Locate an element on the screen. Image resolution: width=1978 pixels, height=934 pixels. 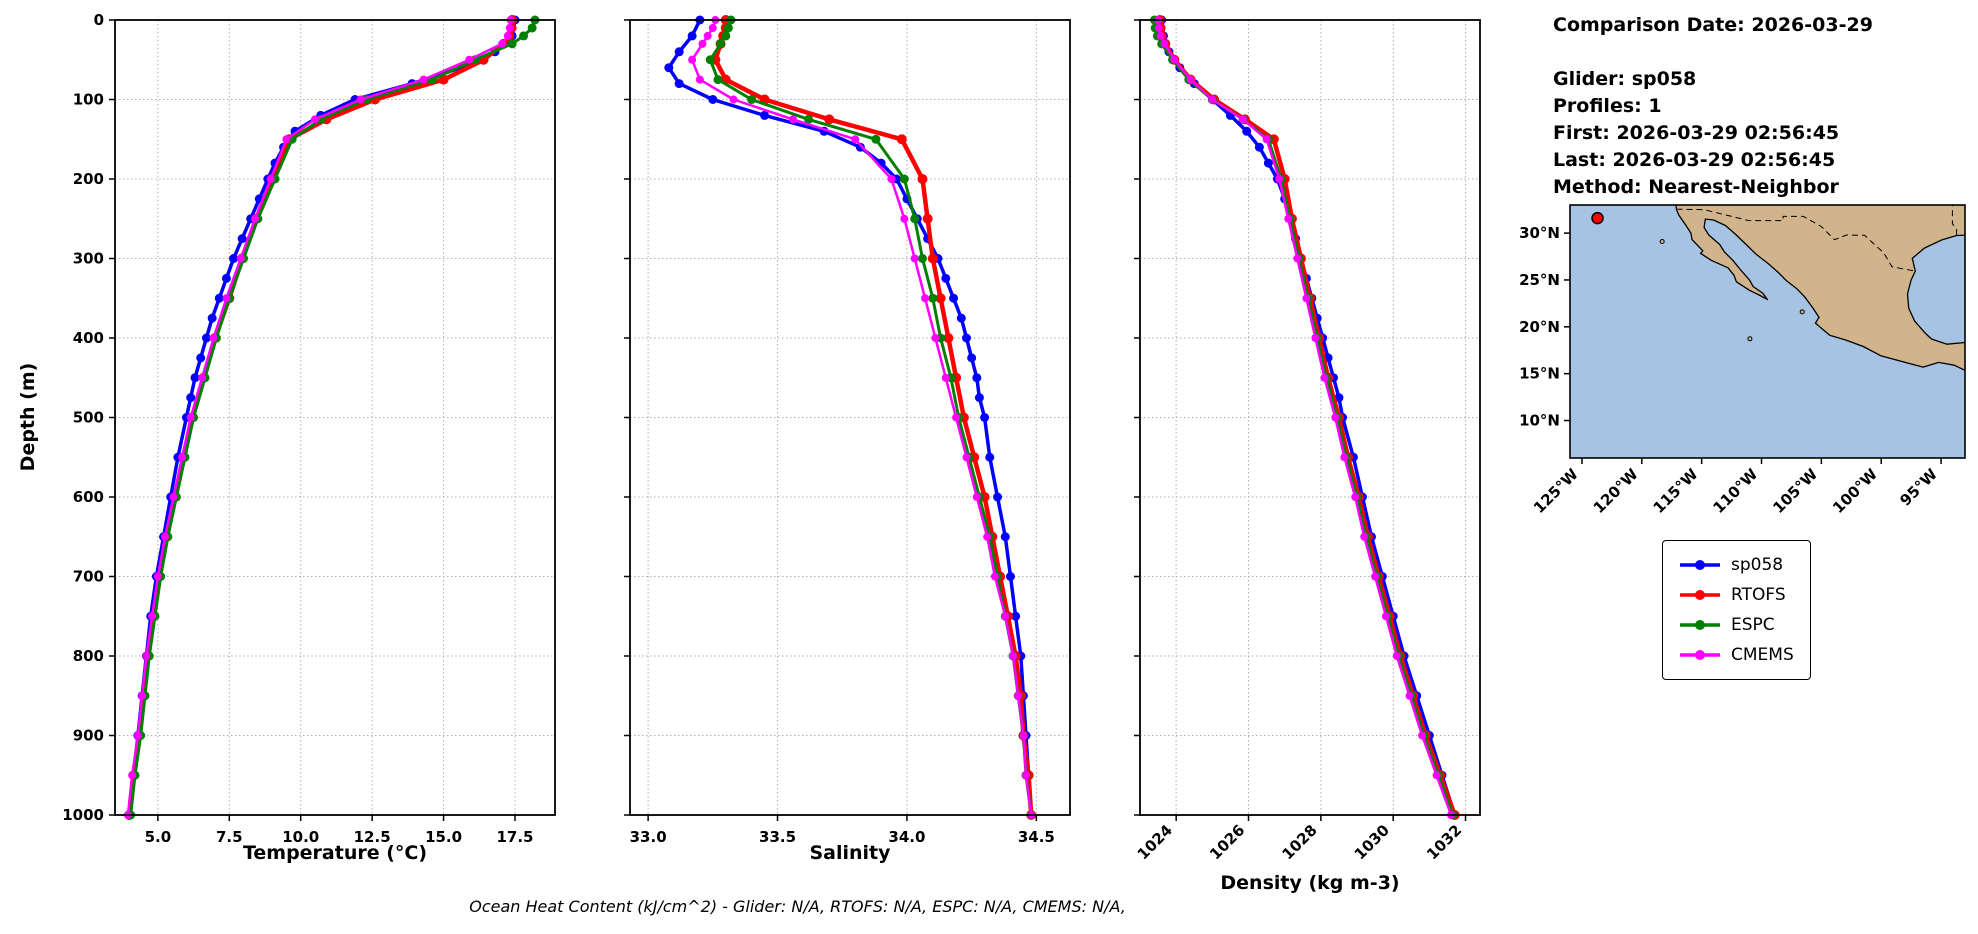
x-tick-label: 34.0 is located at coordinates (906, 837).